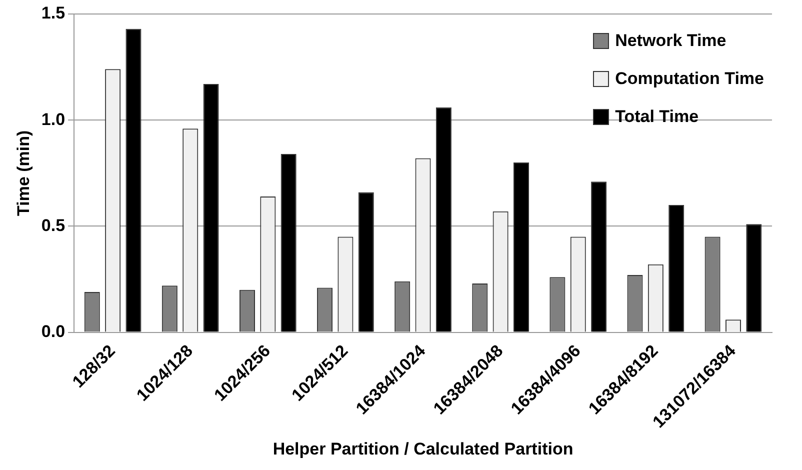  I want to click on legend-label: Computation Time, so click(689, 79).